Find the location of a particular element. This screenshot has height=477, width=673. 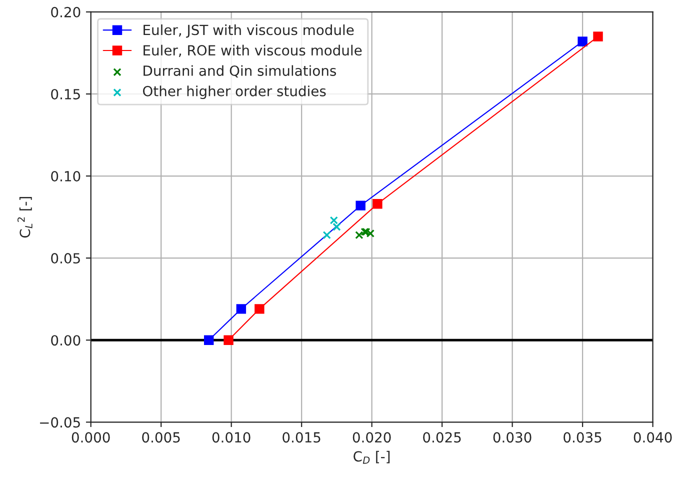

x-tick-label: 0.025 is located at coordinates (442, 437).